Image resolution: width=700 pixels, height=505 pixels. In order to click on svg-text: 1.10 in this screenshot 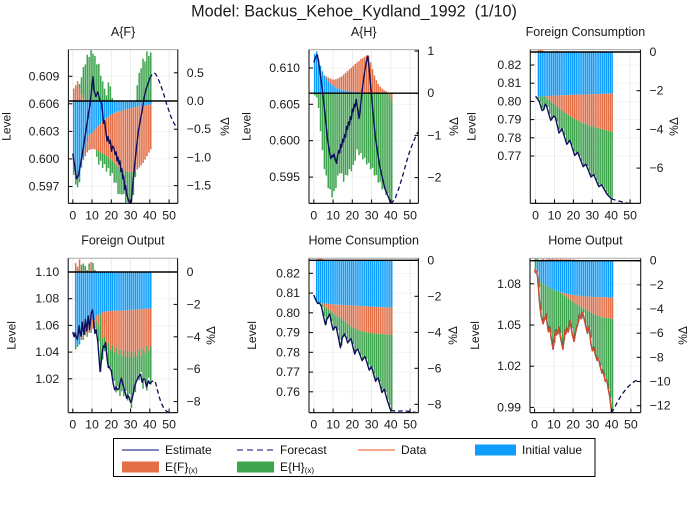, I will do `click(47, 272)`.